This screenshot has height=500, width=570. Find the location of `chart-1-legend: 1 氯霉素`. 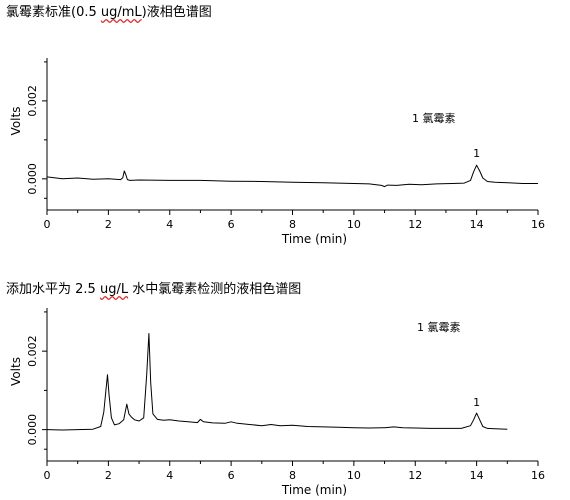

chart-1-legend: 1 氯霉素 is located at coordinates (434, 118).